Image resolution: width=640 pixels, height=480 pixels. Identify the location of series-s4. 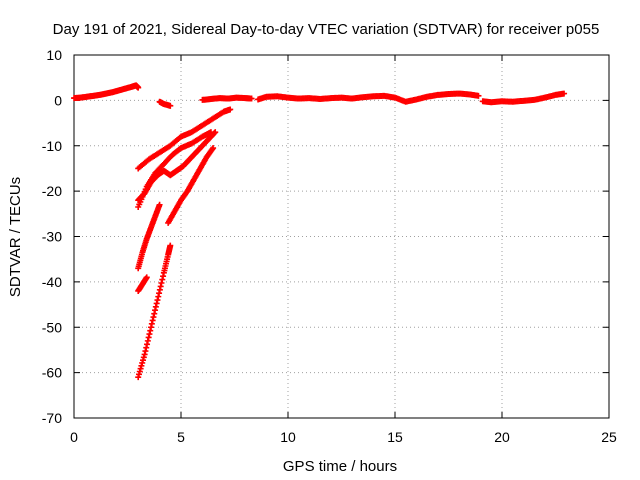
(368, 97).